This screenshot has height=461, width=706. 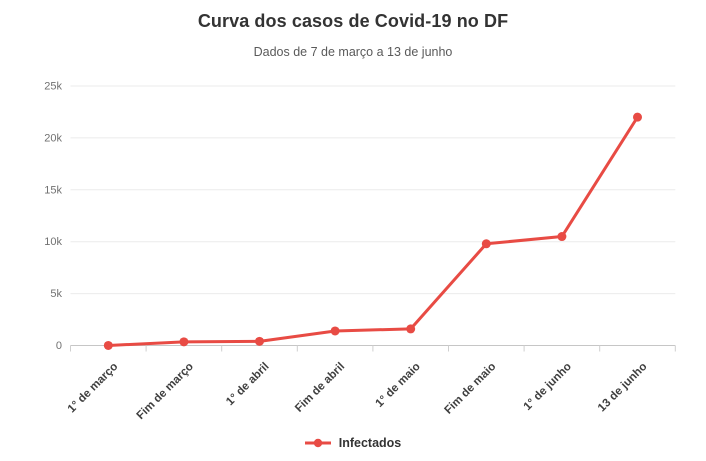 What do you see at coordinates (93, 388) in the screenshot?
I see `x-axis-label: 1° de março` at bounding box center [93, 388].